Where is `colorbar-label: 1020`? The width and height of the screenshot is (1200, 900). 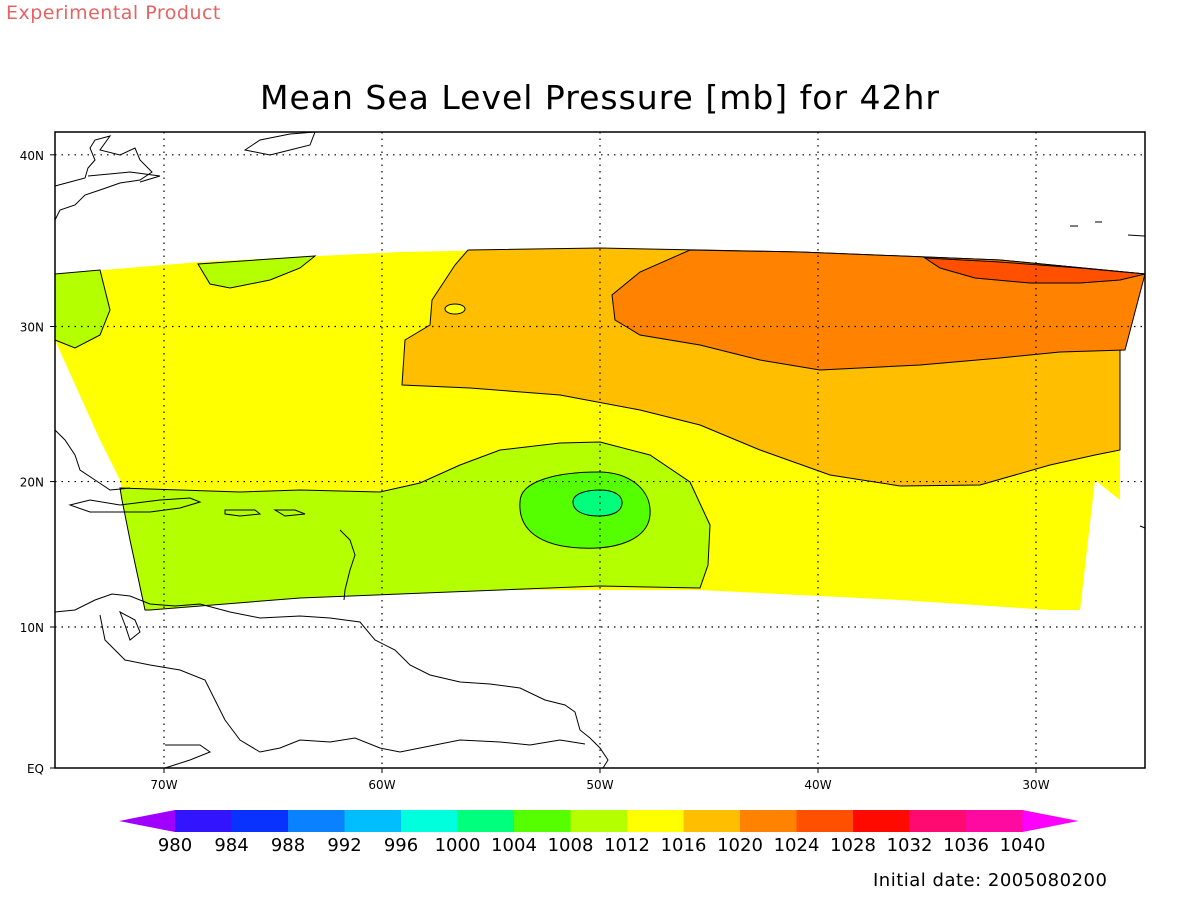
colorbar-label: 1020 is located at coordinates (740, 845).